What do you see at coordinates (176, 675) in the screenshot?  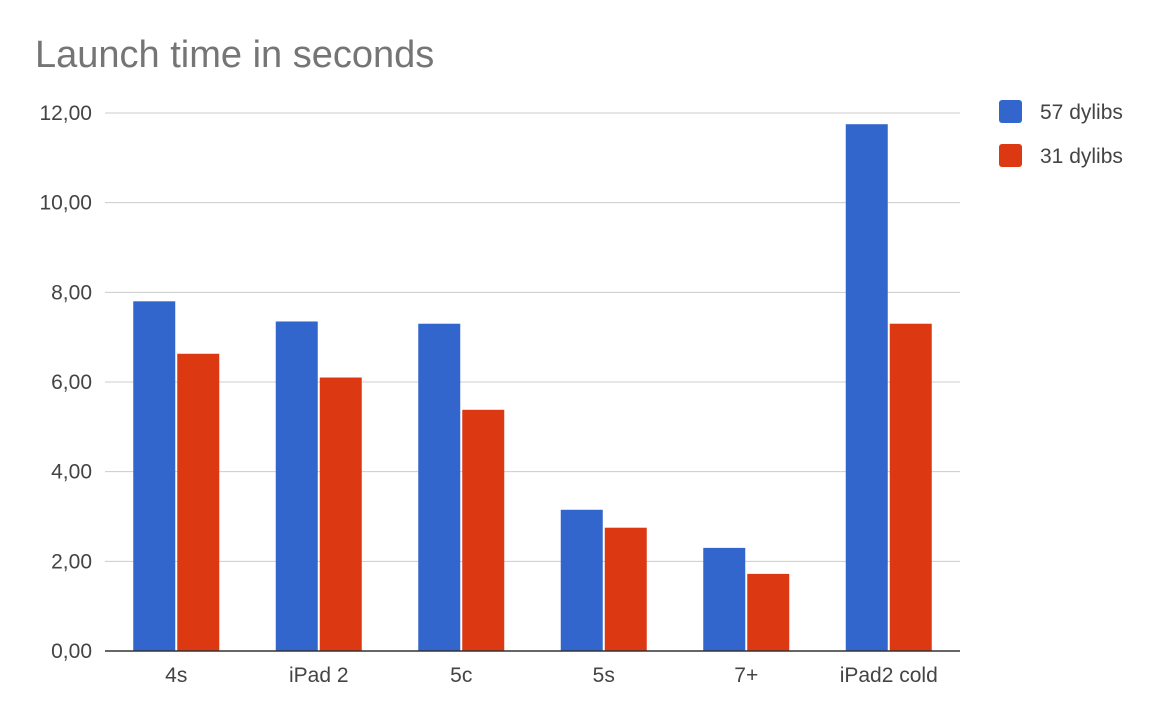 I see `x-tick-label: 4s` at bounding box center [176, 675].